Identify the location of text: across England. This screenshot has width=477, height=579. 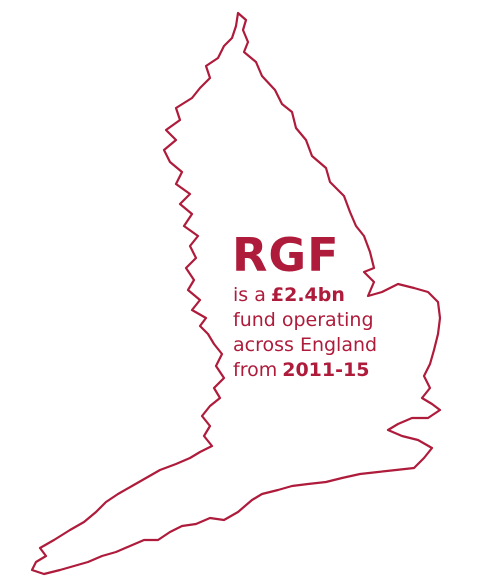
(305, 345).